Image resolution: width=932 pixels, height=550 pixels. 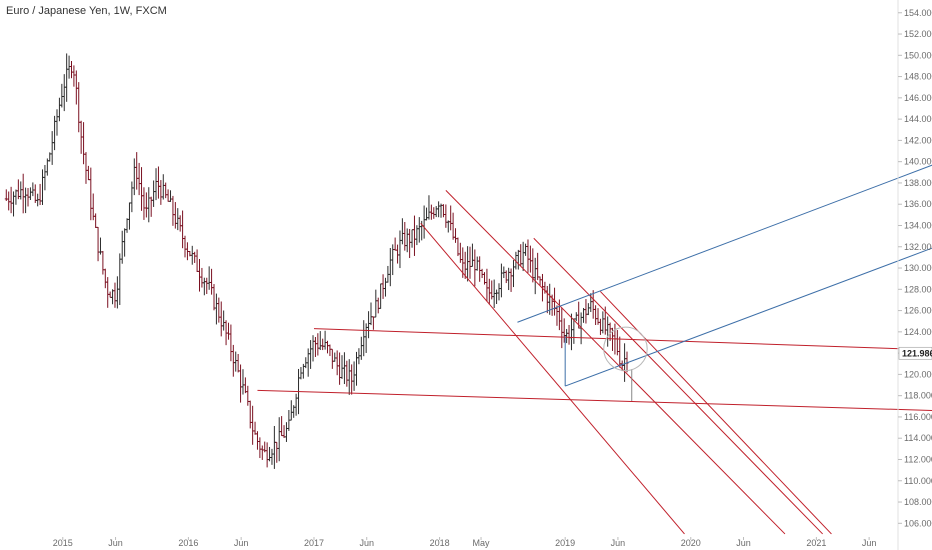 I want to click on y-tick-label: 154.000, so click(x=918, y=13).